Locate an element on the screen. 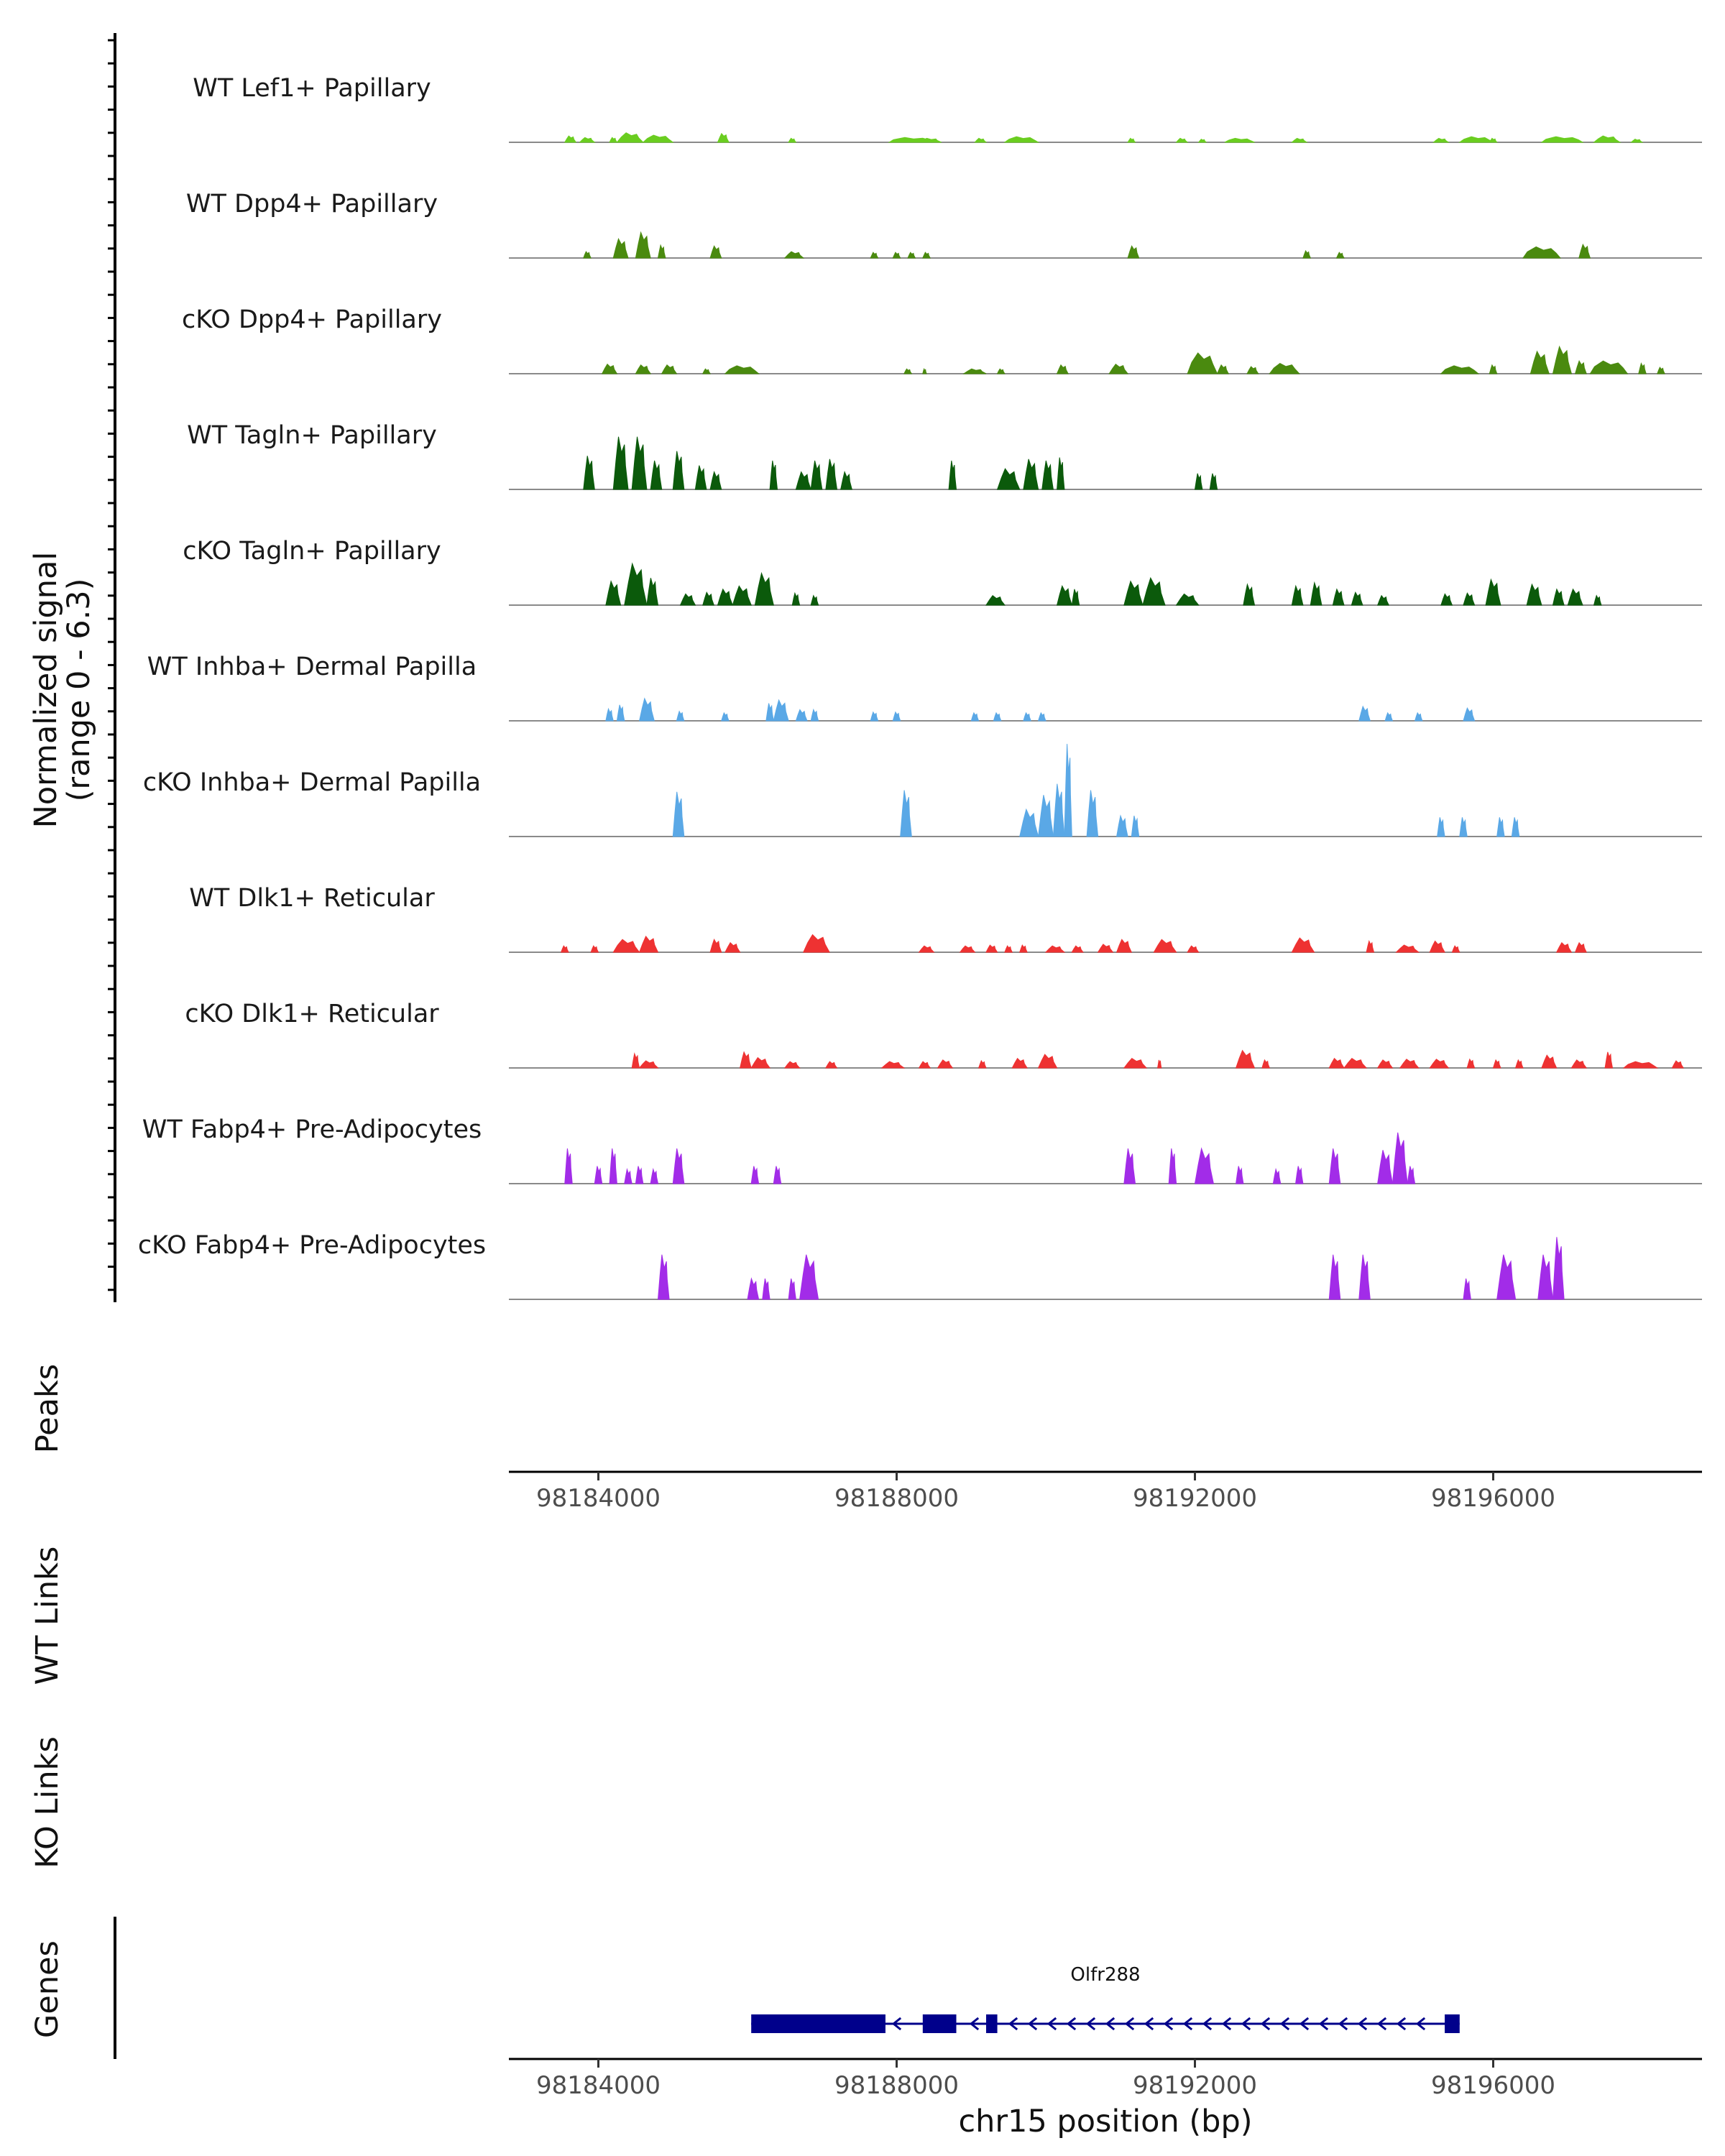 The image size is (1725, 2156). gene-exon is located at coordinates (939, 2024).